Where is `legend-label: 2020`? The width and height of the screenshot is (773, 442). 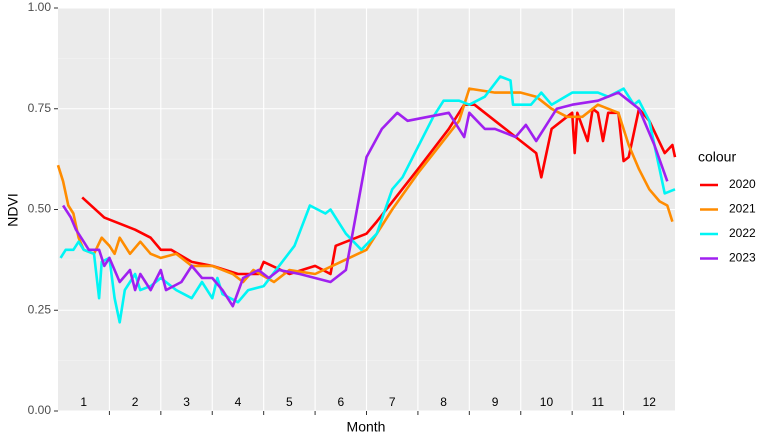 legend-label: 2020 is located at coordinates (742, 184).